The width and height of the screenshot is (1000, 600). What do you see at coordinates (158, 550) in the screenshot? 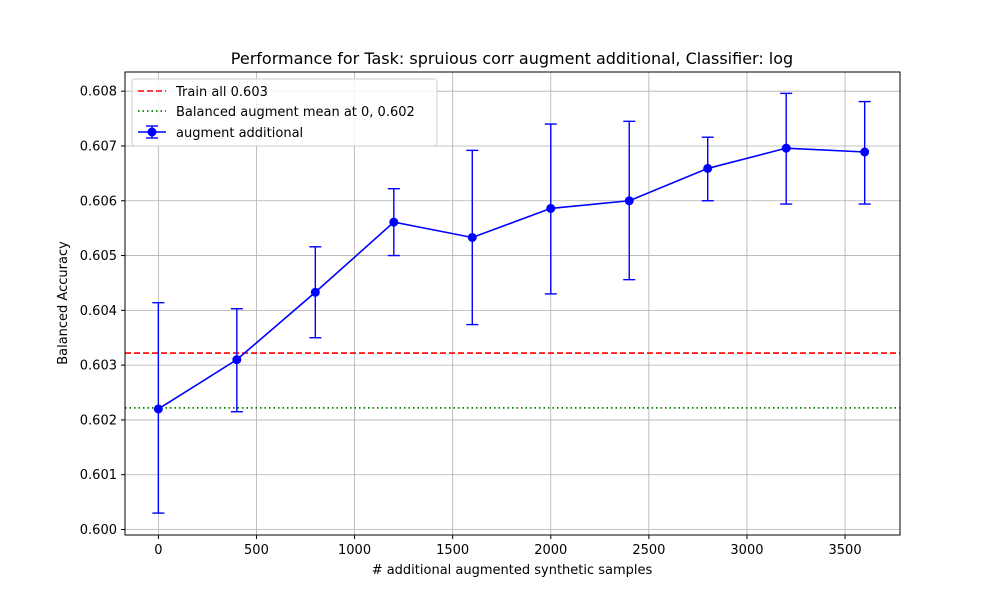
I see `x-tick-label: 0` at bounding box center [158, 550].